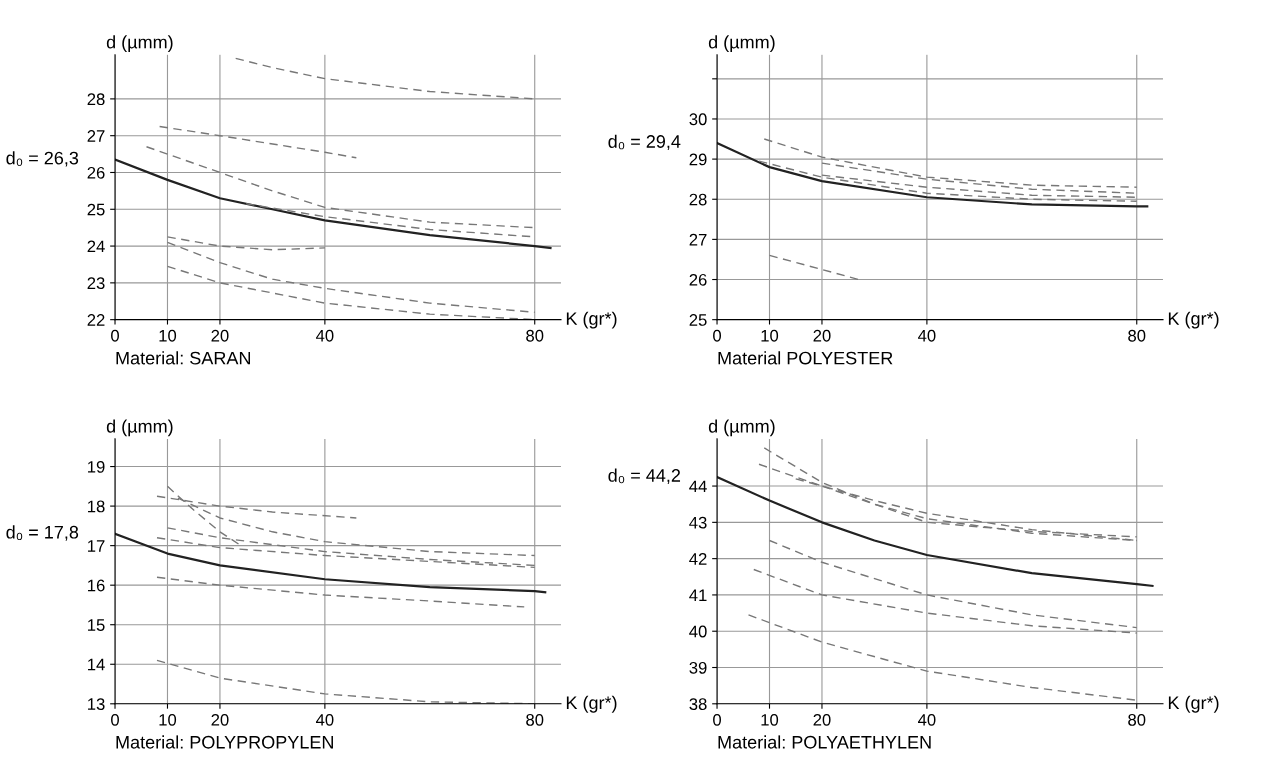 The image size is (1278, 782). Describe the element at coordinates (698, 486) in the screenshot. I see `y-tick-label: 44` at that location.